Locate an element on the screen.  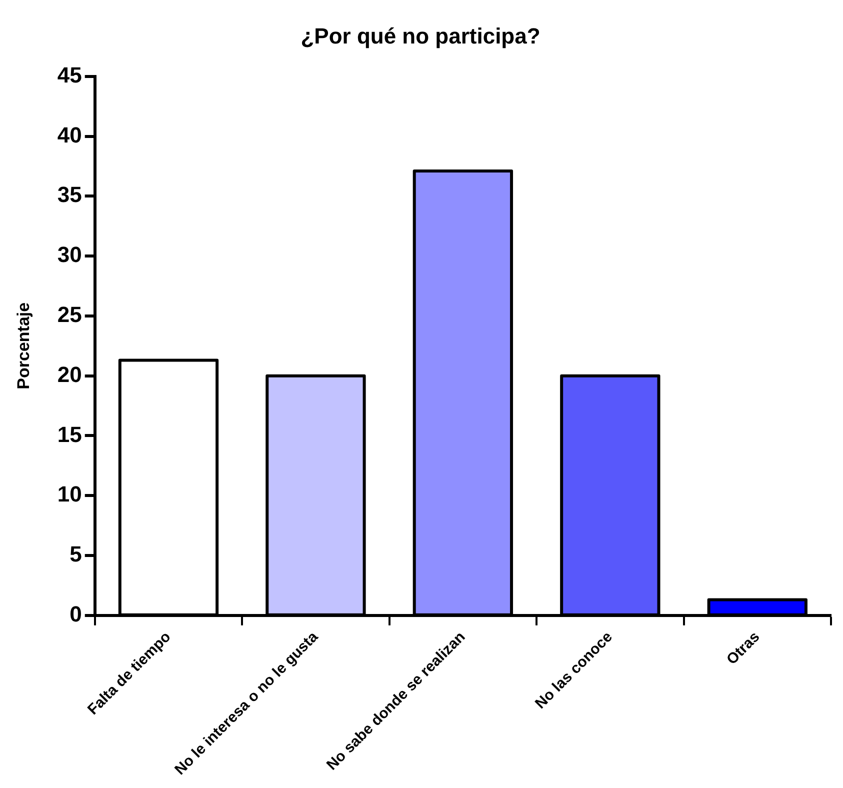
y-tick-label: 20 is located at coordinates (69, 374).